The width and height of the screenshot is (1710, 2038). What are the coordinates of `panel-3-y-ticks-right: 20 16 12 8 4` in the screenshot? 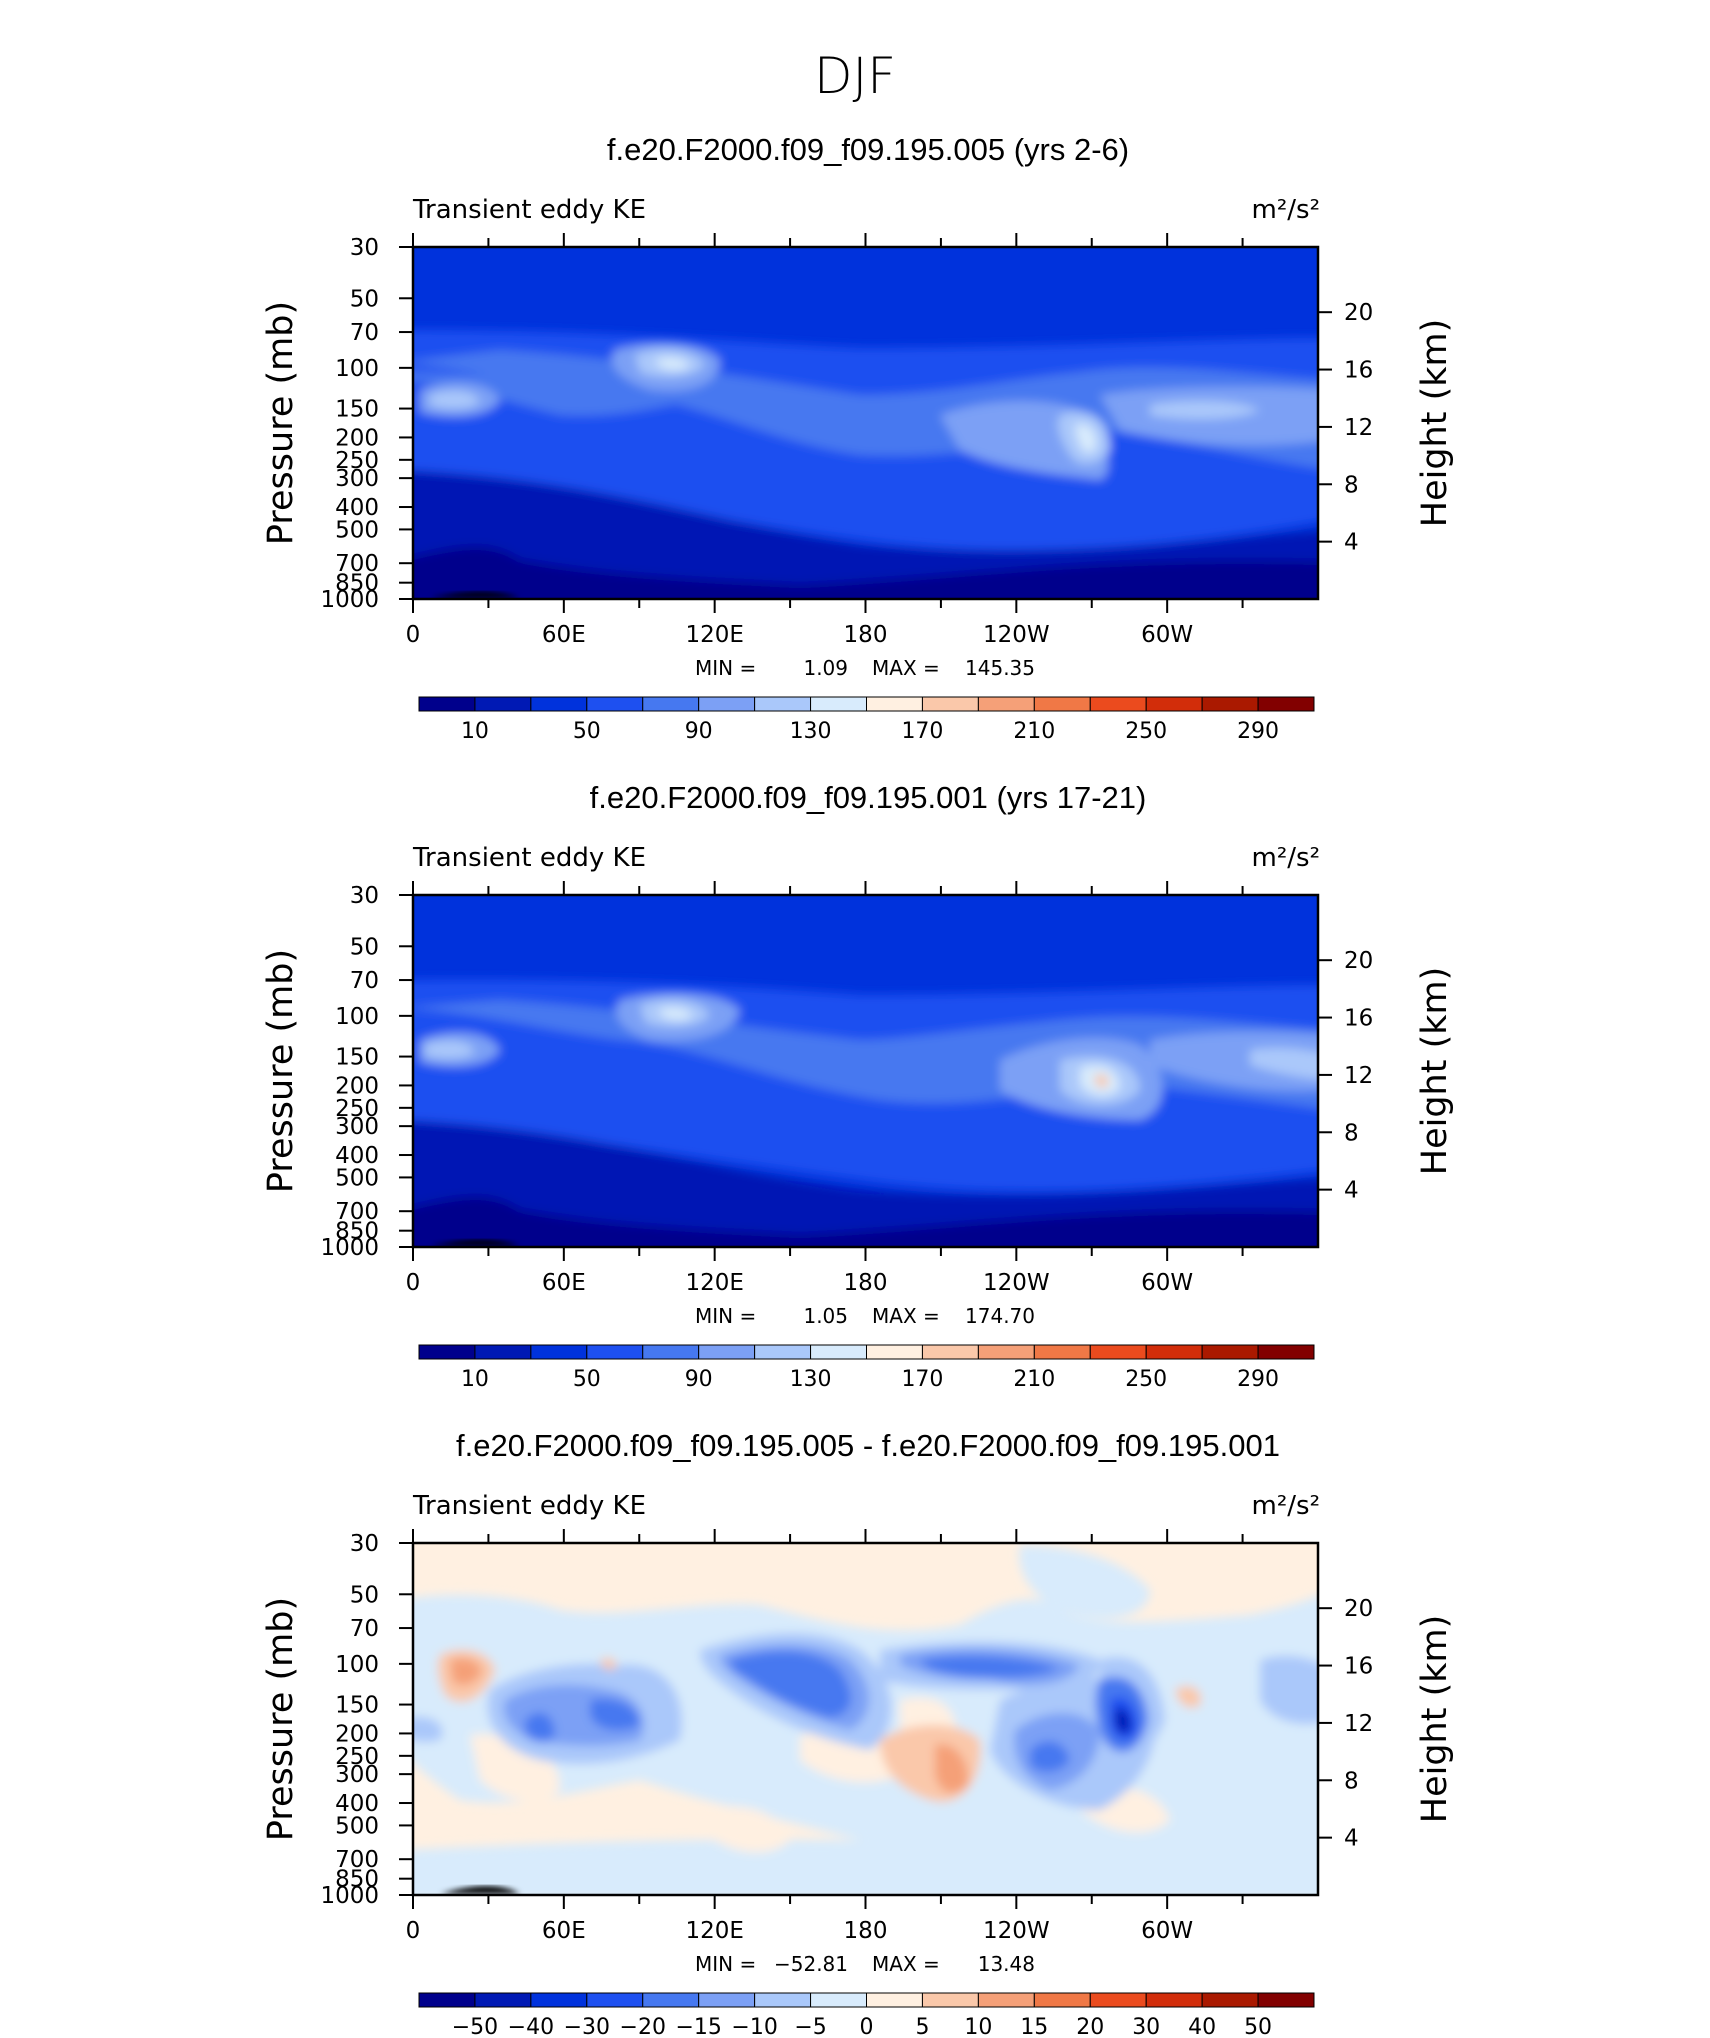 It's located at (1345, 1724).